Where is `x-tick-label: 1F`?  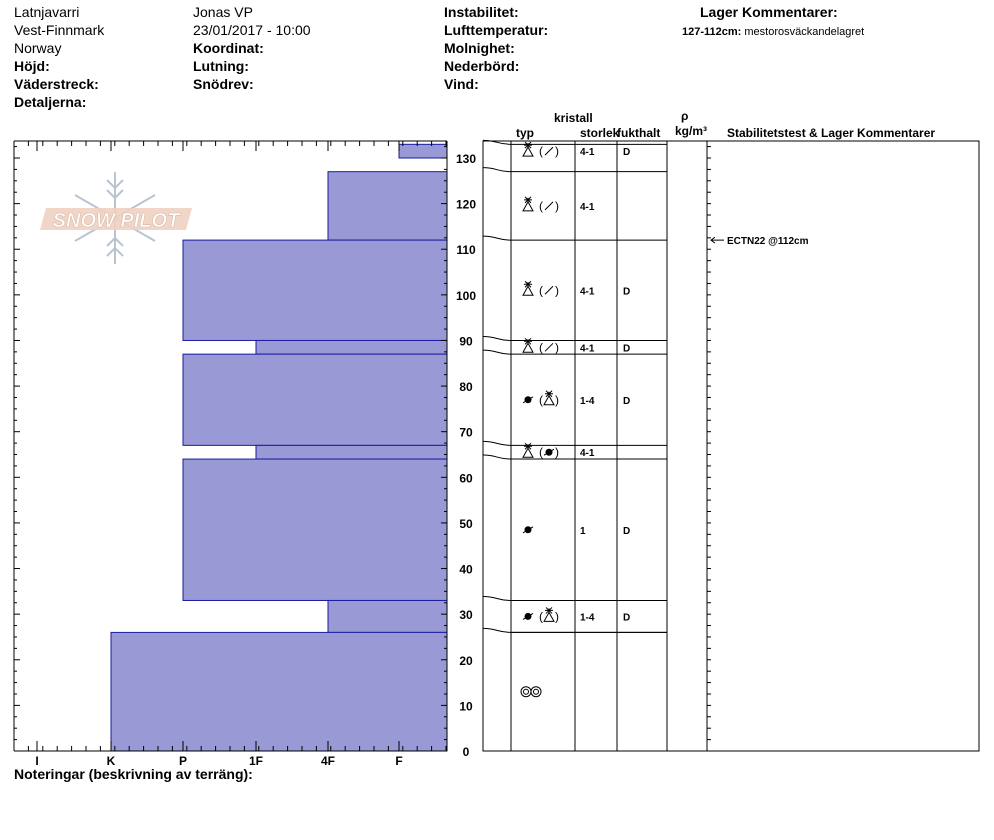 x-tick-label: 1F is located at coordinates (256, 761).